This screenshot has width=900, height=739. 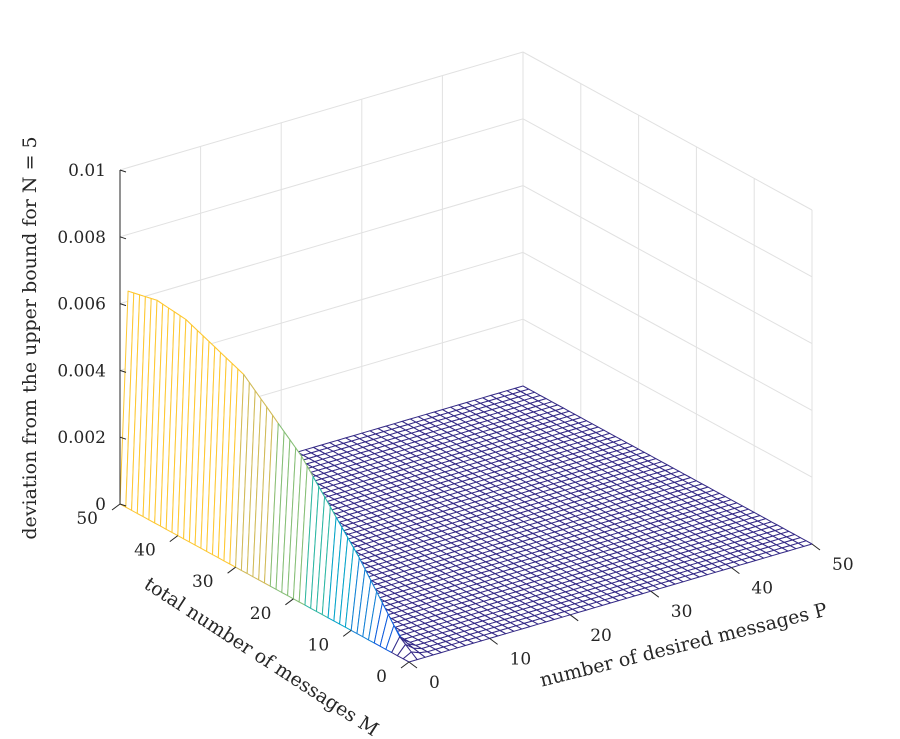 What do you see at coordinates (521, 659) in the screenshot?
I see `x-tick-label: 10` at bounding box center [521, 659].